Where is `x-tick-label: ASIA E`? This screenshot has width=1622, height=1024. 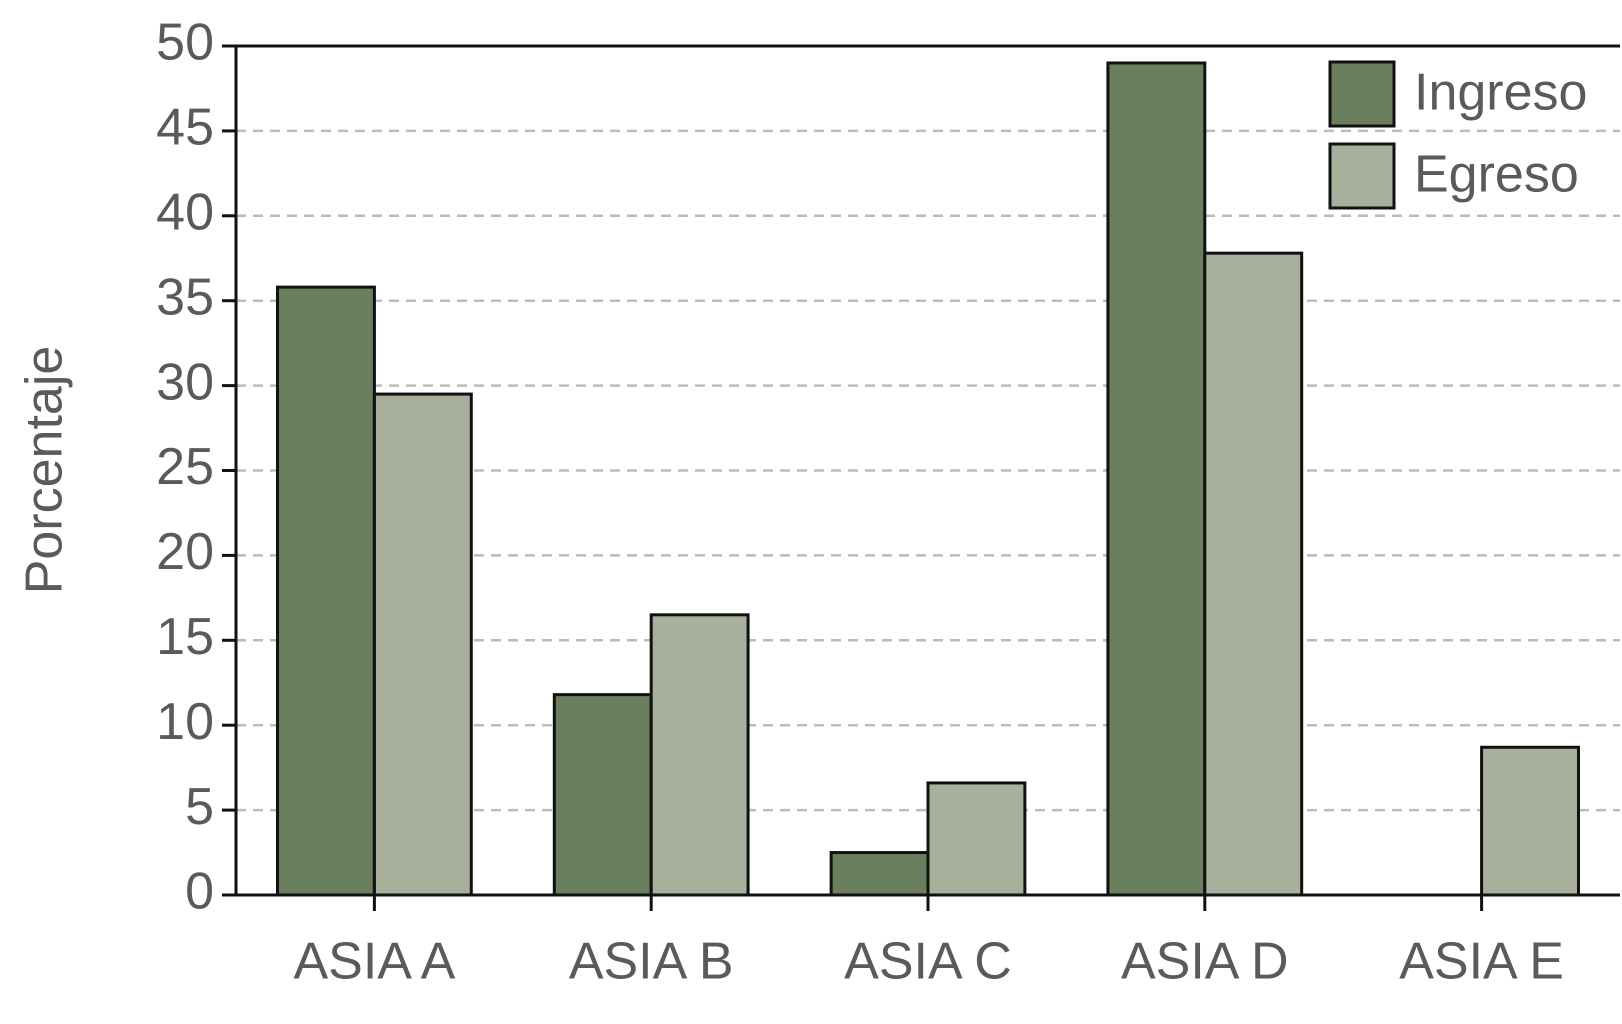 x-tick-label: ASIA E is located at coordinates (1481, 962).